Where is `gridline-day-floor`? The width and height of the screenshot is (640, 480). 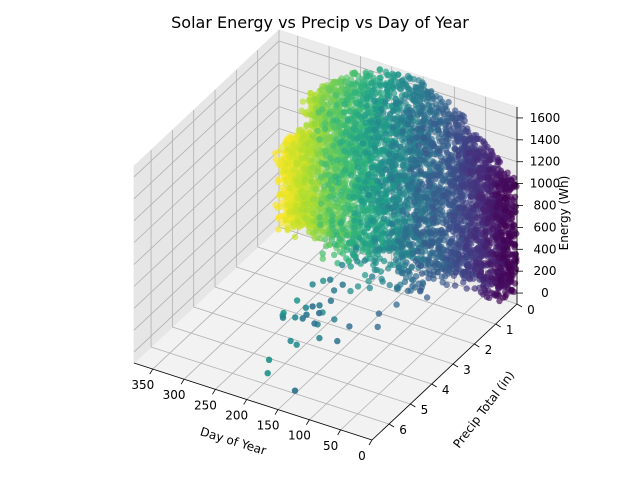
gridline-day-floor is located at coordinates (225, 301).